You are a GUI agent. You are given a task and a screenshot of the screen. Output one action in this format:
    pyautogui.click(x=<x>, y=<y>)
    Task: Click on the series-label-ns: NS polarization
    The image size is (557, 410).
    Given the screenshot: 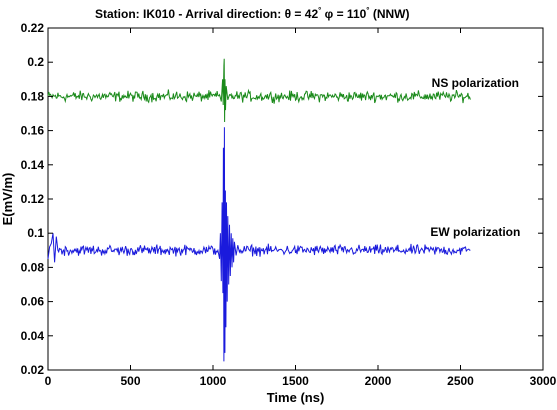 What is the action you would take?
    pyautogui.click(x=475, y=83)
    